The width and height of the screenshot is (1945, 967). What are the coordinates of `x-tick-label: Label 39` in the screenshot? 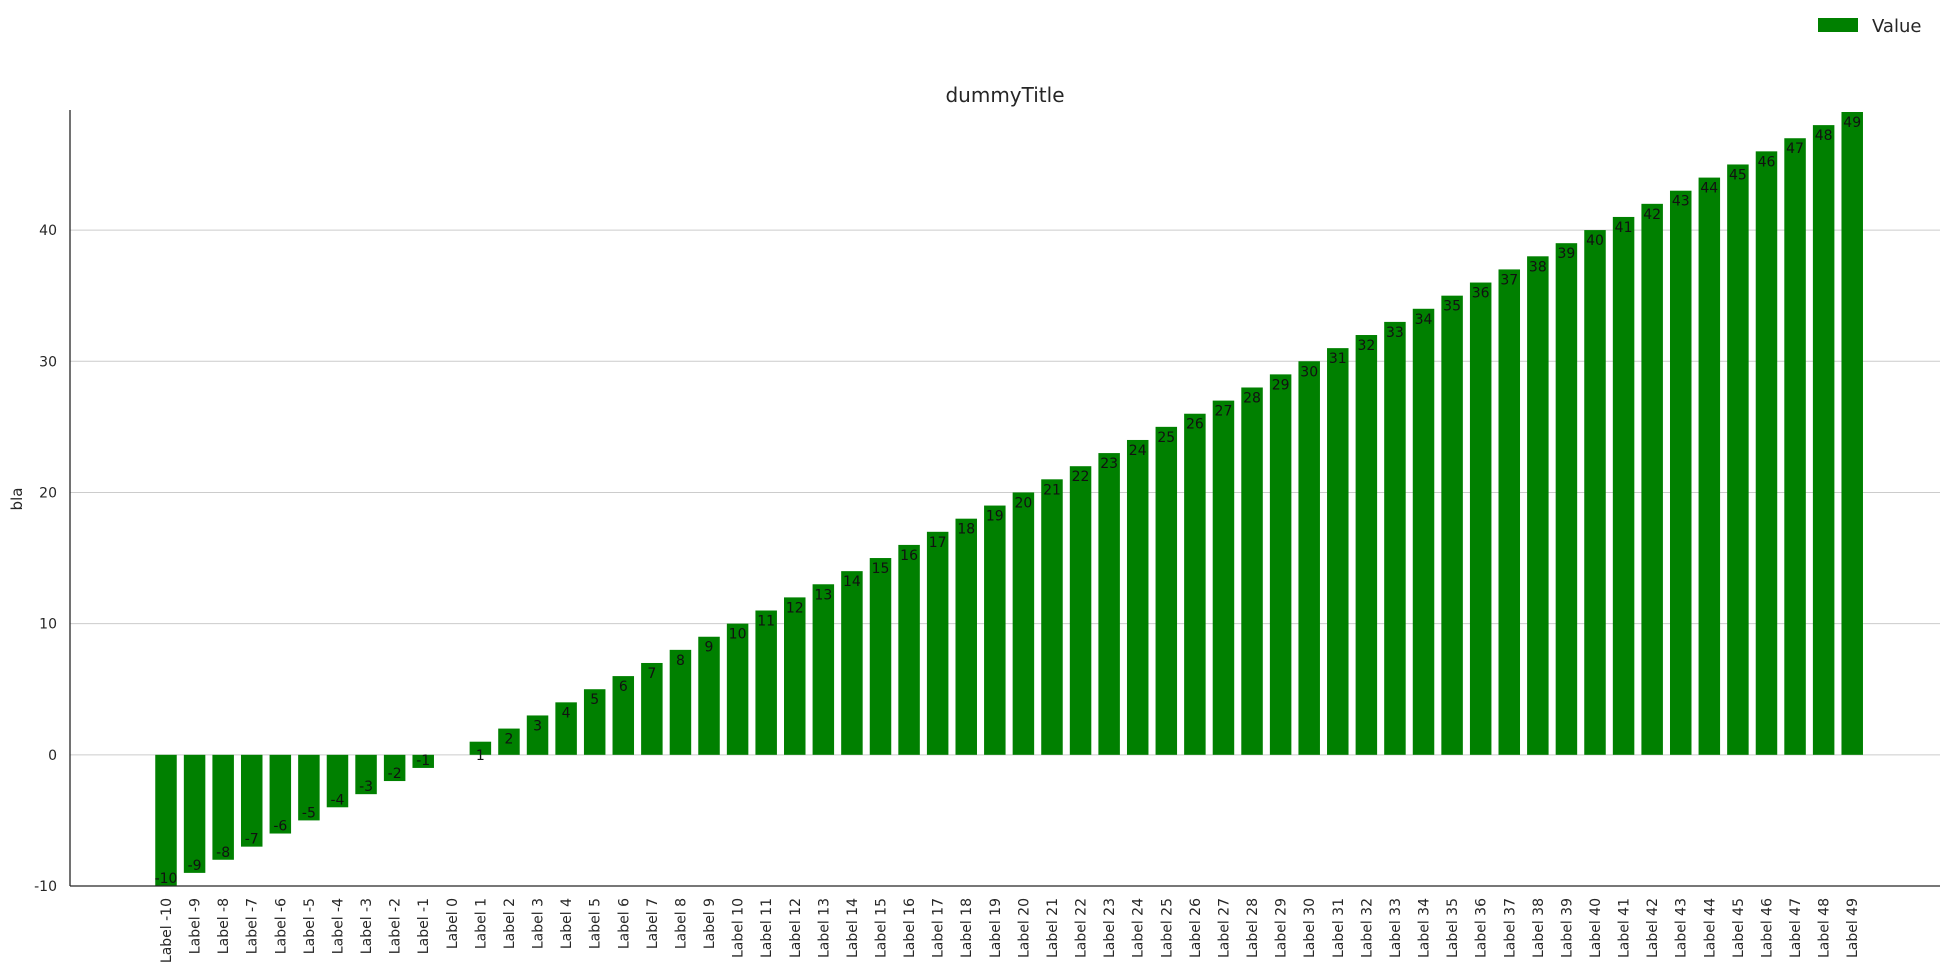 It's located at (1567, 928).